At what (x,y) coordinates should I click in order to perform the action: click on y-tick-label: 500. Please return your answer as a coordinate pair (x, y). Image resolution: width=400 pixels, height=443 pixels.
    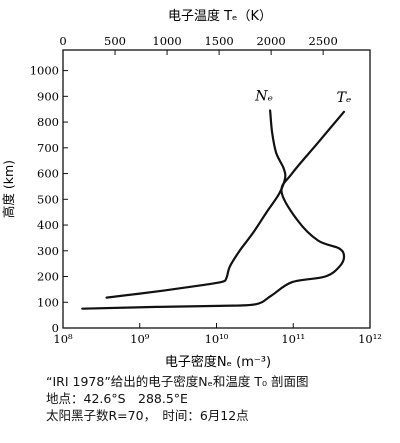
    Looking at the image, I should click on (48, 199).